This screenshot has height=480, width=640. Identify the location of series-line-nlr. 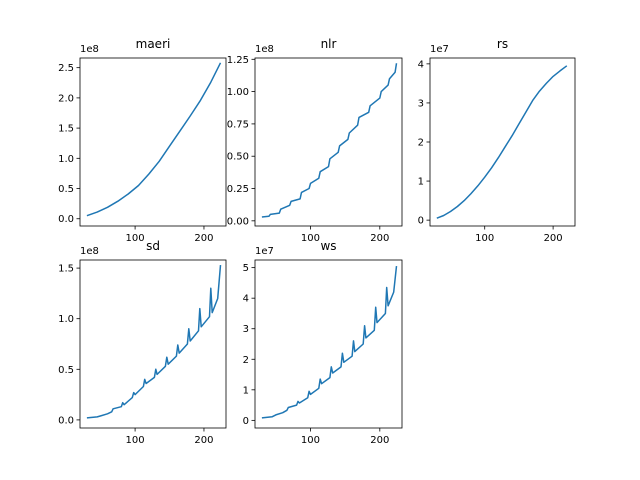
(329, 140).